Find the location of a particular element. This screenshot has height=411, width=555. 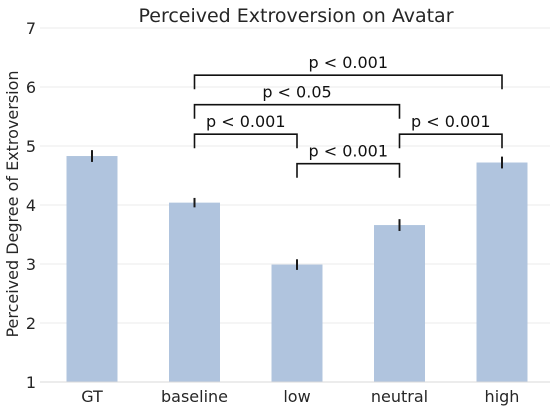

y-tick-label: 6 is located at coordinates (31, 87).